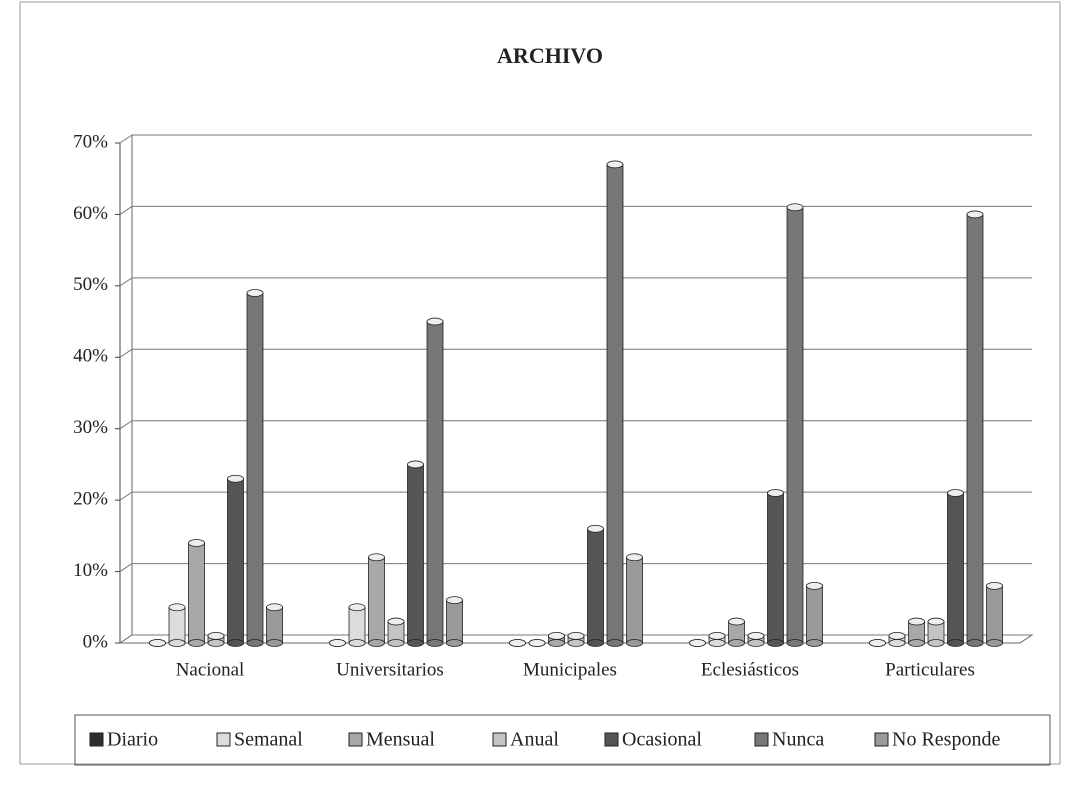 The image size is (1076, 788). I want to click on y-tick-label: 70%, so click(90, 141).